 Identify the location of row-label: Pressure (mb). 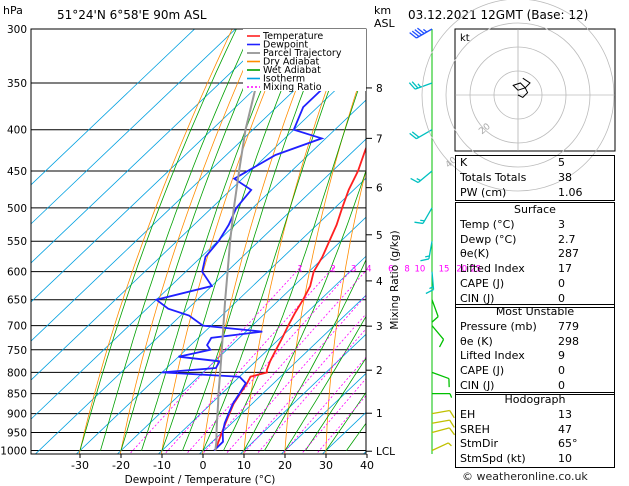
(498, 326).